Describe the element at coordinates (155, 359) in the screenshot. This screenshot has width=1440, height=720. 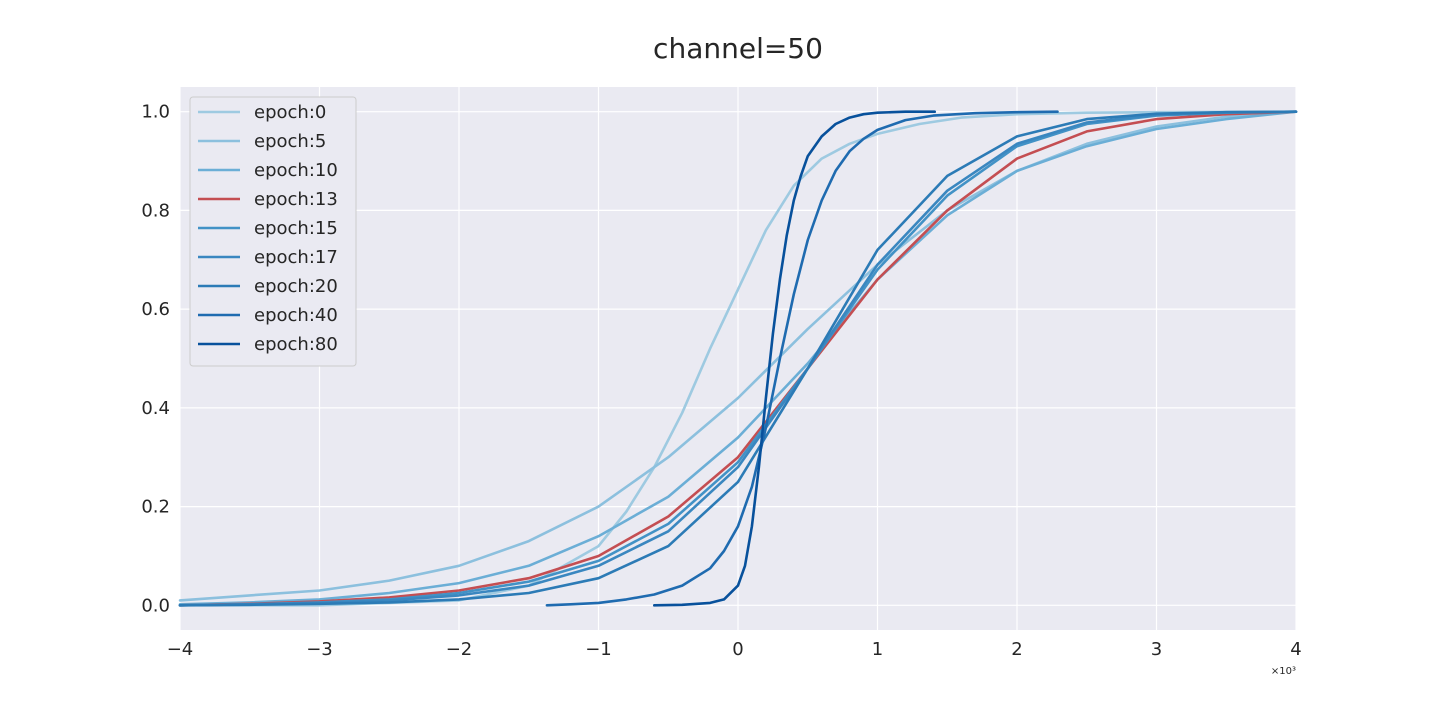
I see `y-axis-ticks: 0.0 0.2 0.4 0.6 0.8 1.0` at that location.